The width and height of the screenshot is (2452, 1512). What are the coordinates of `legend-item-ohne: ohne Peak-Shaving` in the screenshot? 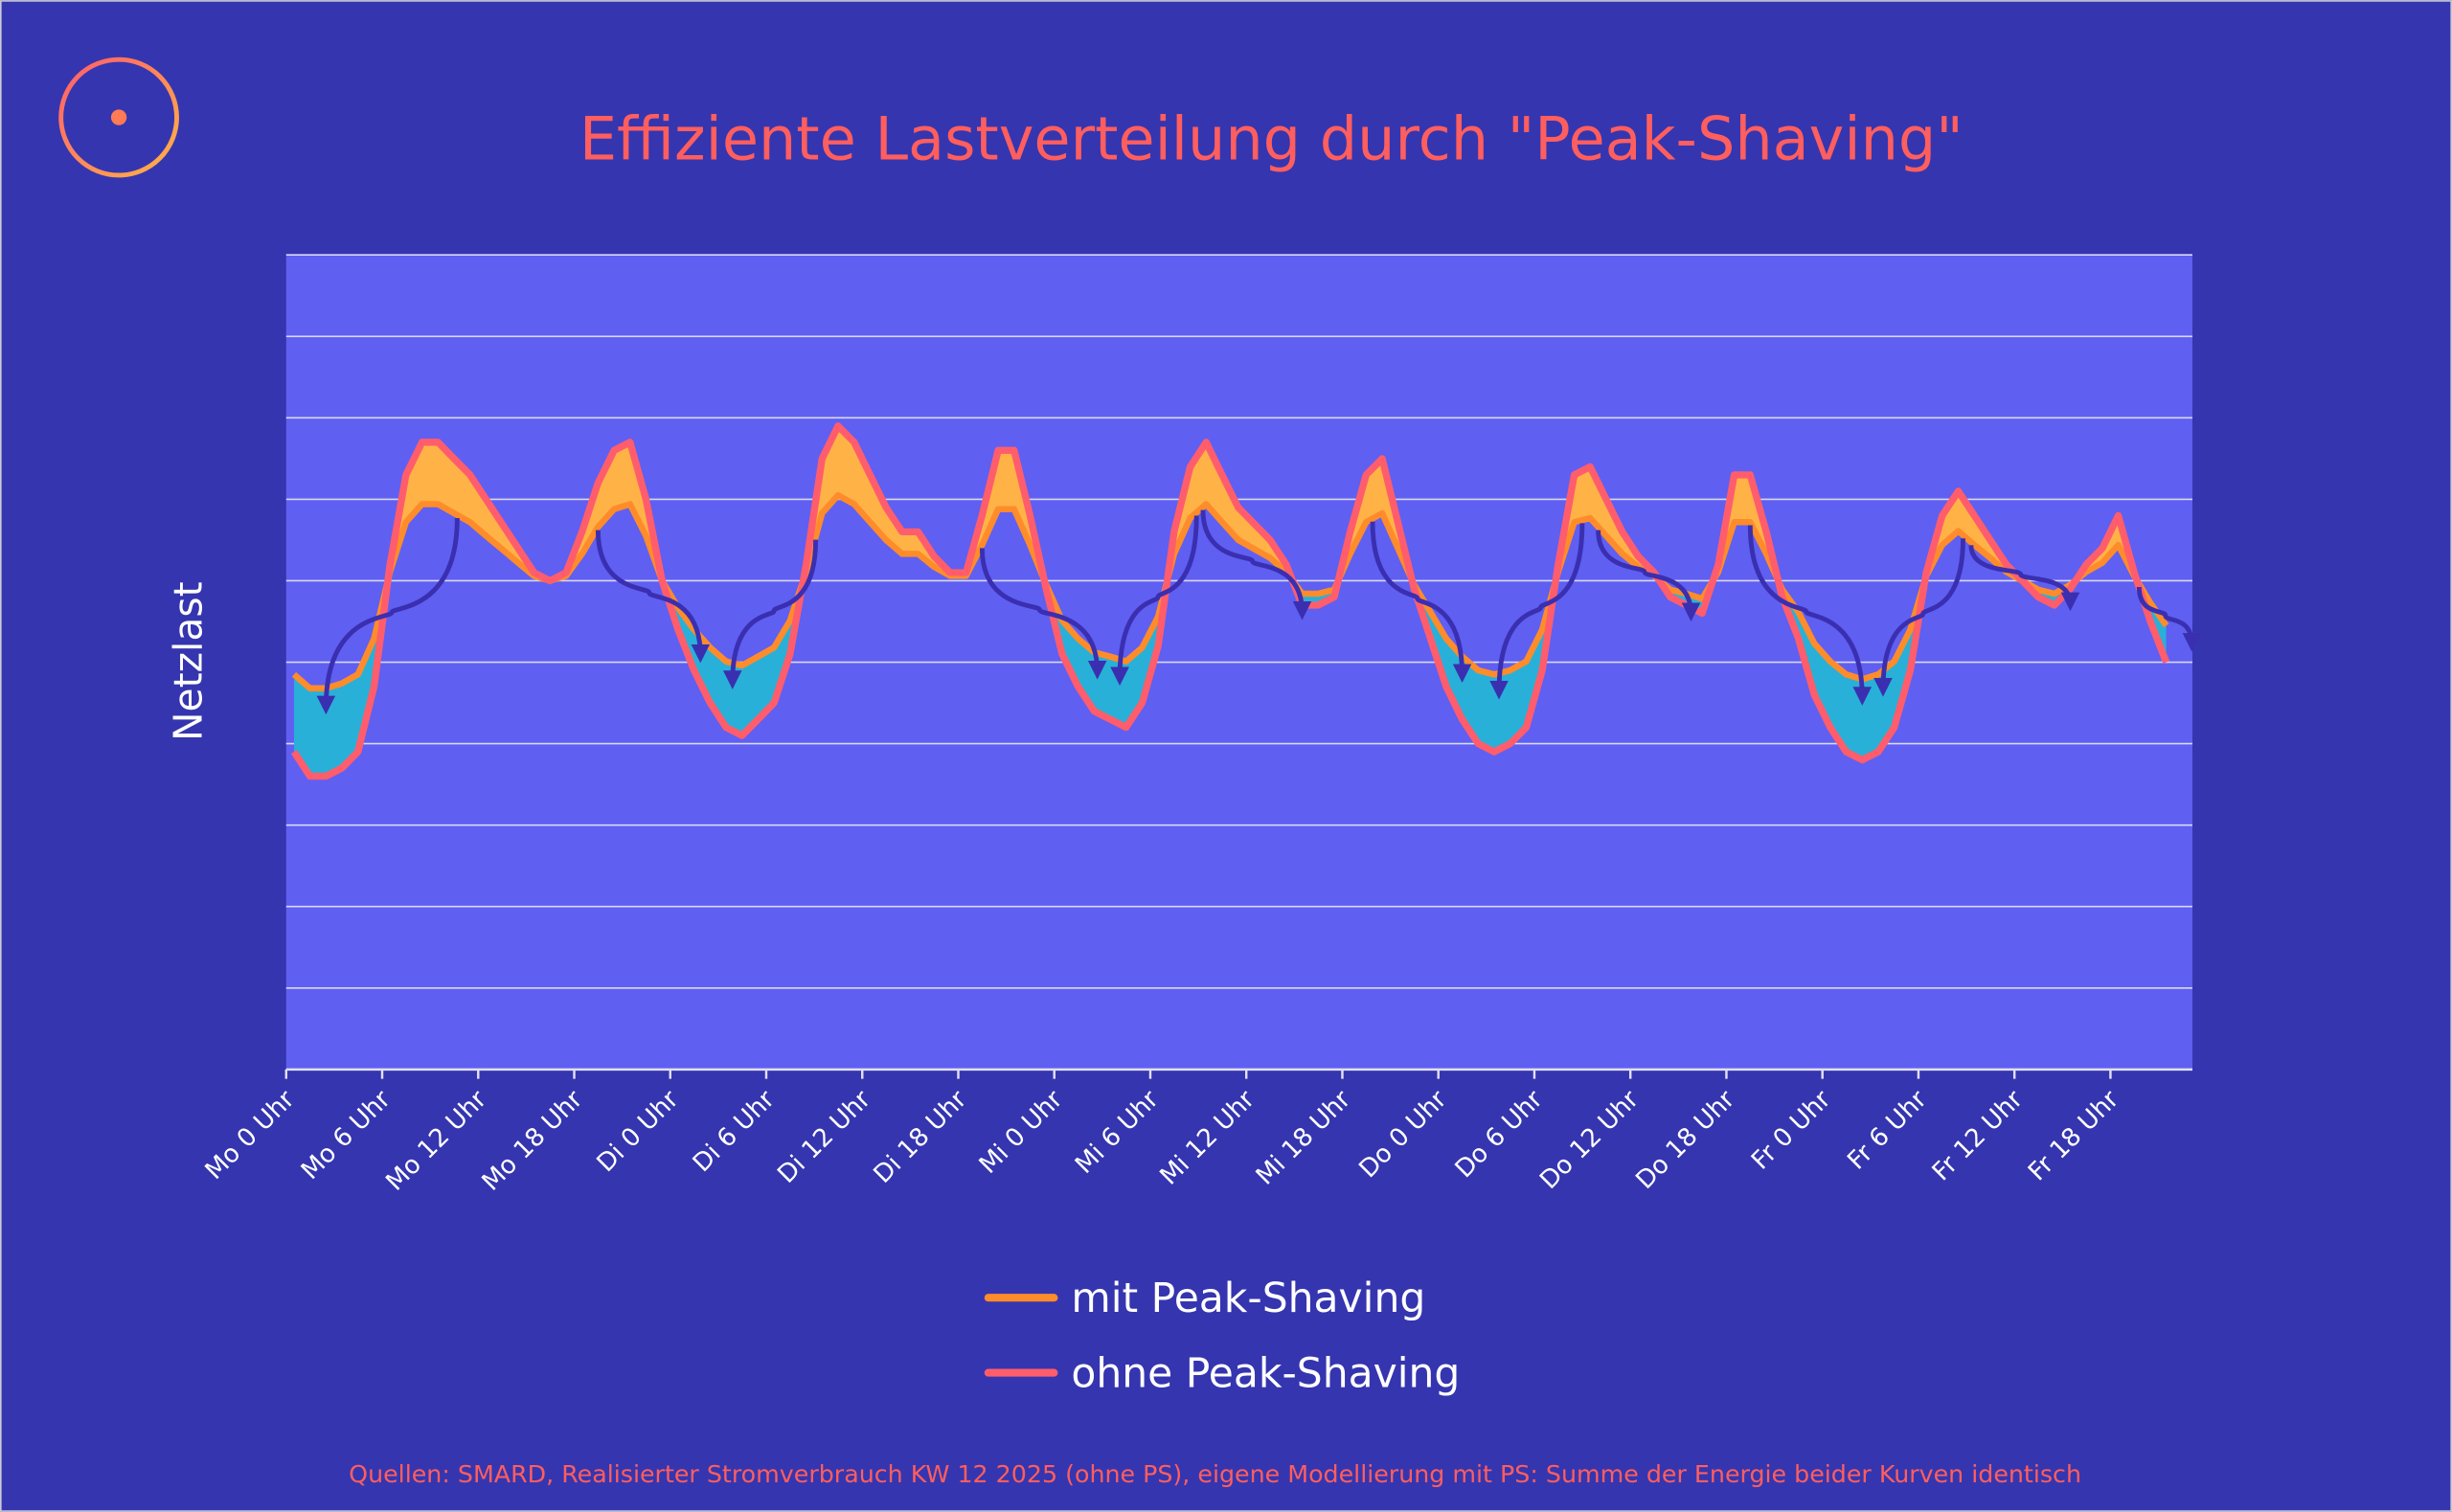 It's located at (1222, 1373).